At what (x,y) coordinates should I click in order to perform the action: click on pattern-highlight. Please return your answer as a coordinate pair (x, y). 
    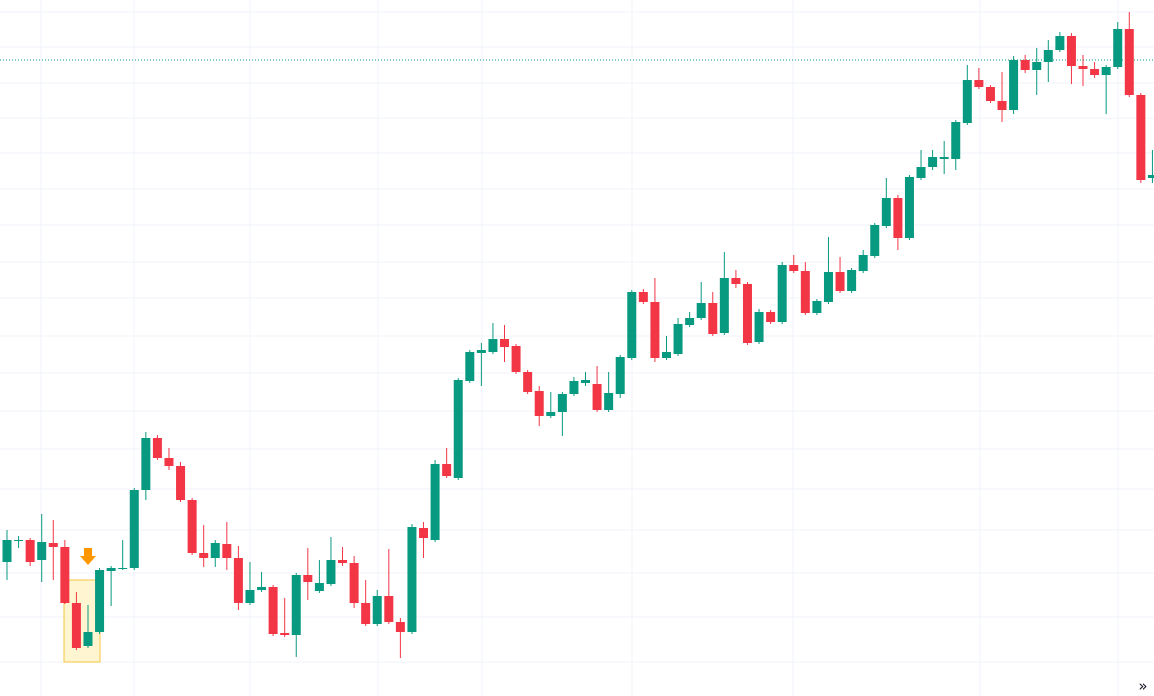
    Looking at the image, I should click on (82, 621).